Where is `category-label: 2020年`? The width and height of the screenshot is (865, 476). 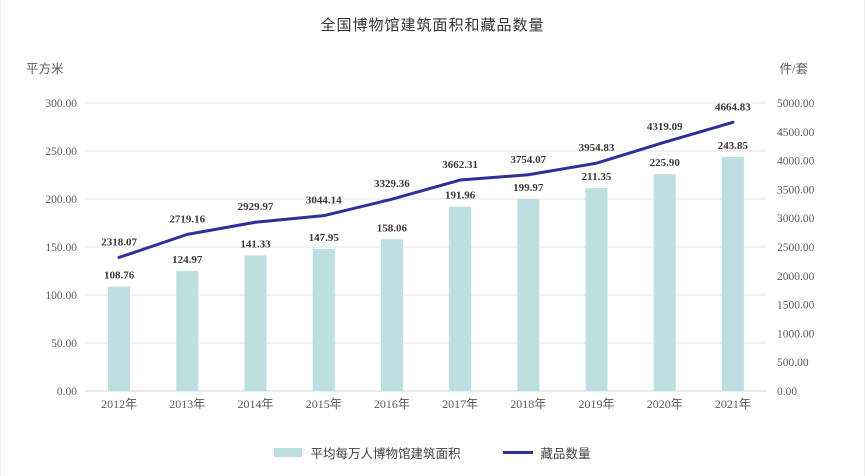 category-label: 2020年 is located at coordinates (665, 404).